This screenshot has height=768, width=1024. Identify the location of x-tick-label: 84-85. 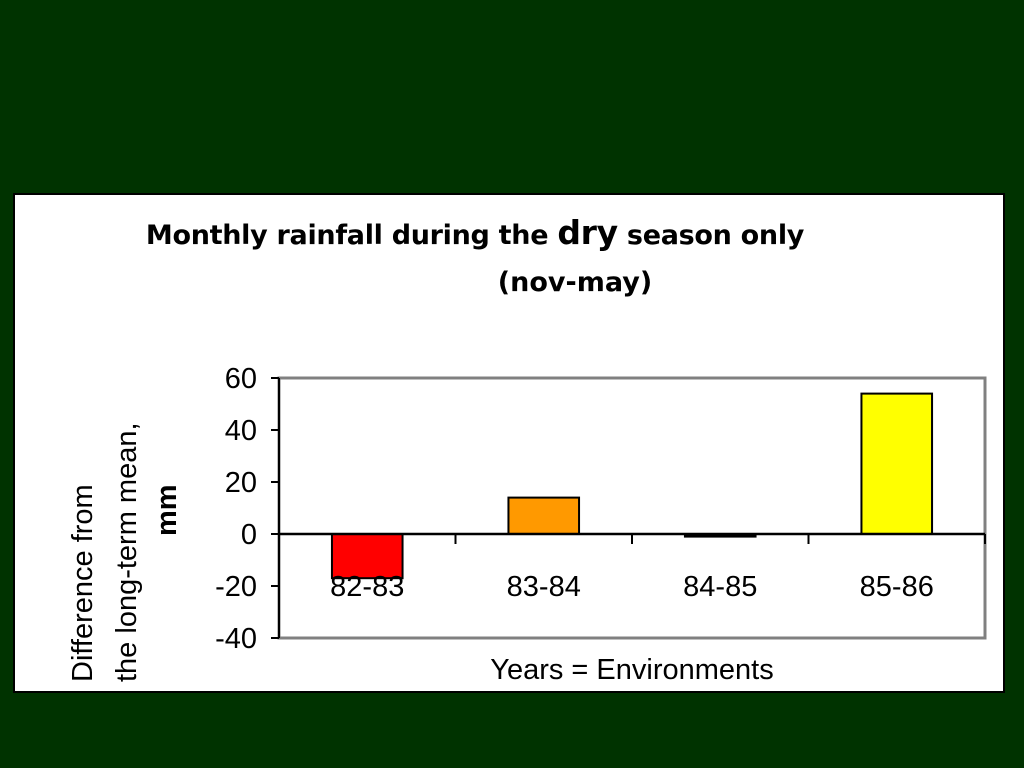
(720, 587).